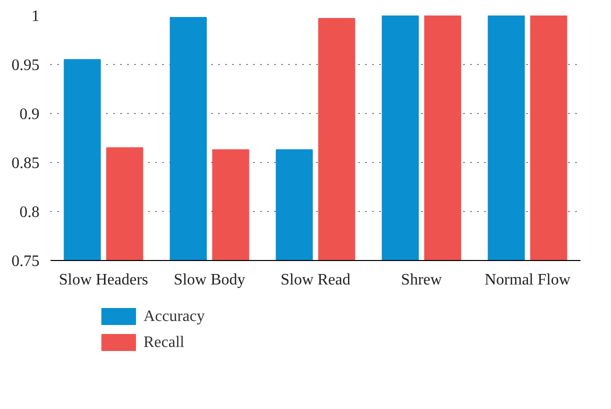 This screenshot has width=611, height=409. I want to click on y-tick-label: 0.95, so click(26, 65).